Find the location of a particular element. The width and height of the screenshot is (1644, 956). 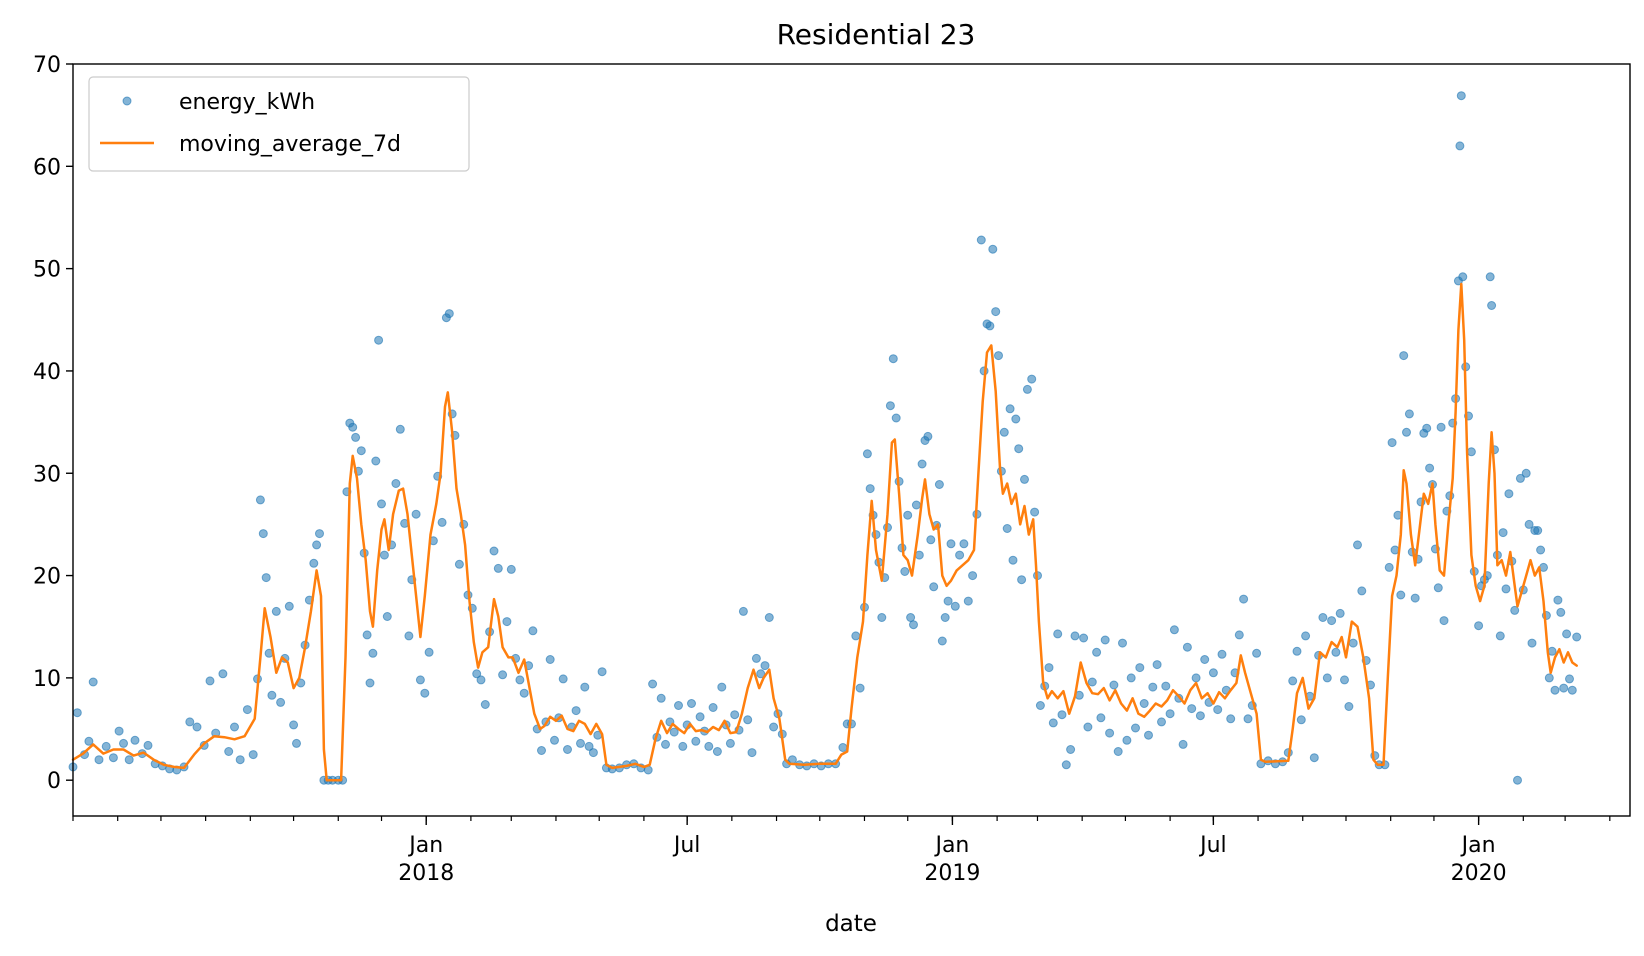

x-tick-label-year: 2019 is located at coordinates (952, 873).